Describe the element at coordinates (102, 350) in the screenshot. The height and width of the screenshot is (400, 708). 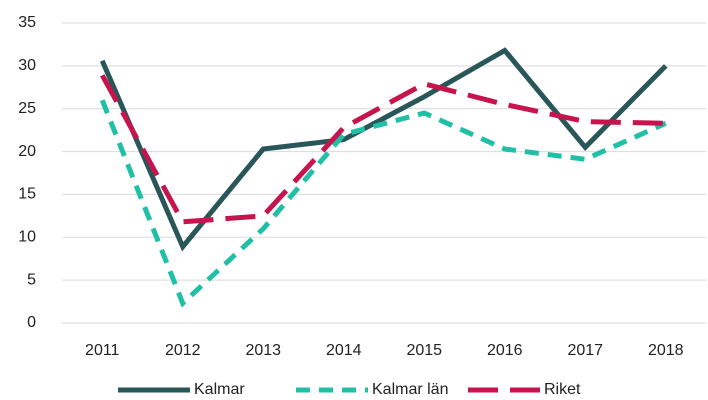
I see `x-tick-label: 2011` at that location.